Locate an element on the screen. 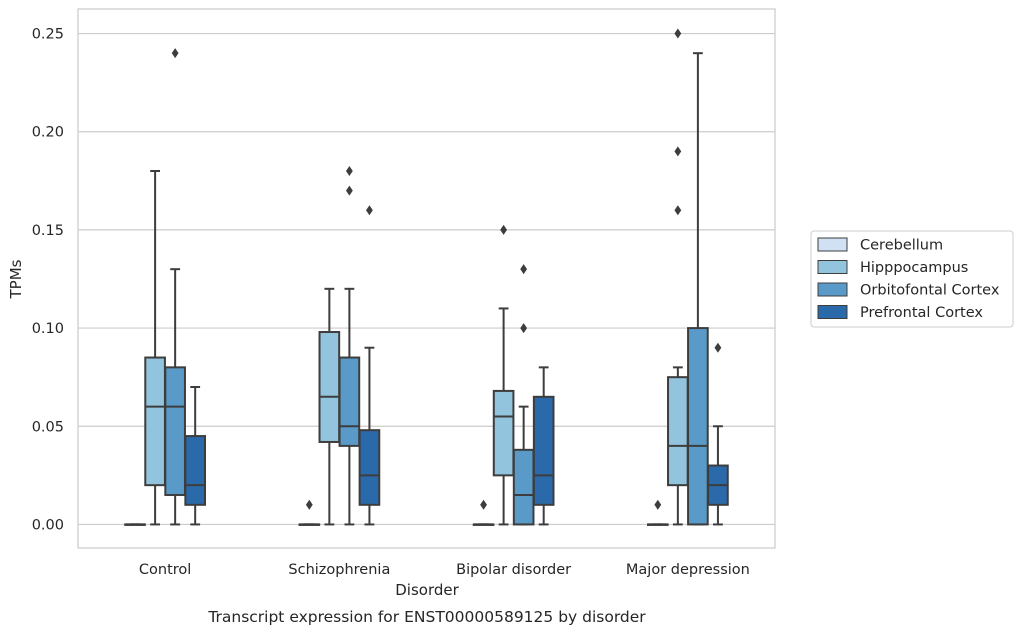 The height and width of the screenshot is (634, 1023). y-tick-labels: 0.00 0.05 0.10 0.15 0.20 0.25 is located at coordinates (48, 280).